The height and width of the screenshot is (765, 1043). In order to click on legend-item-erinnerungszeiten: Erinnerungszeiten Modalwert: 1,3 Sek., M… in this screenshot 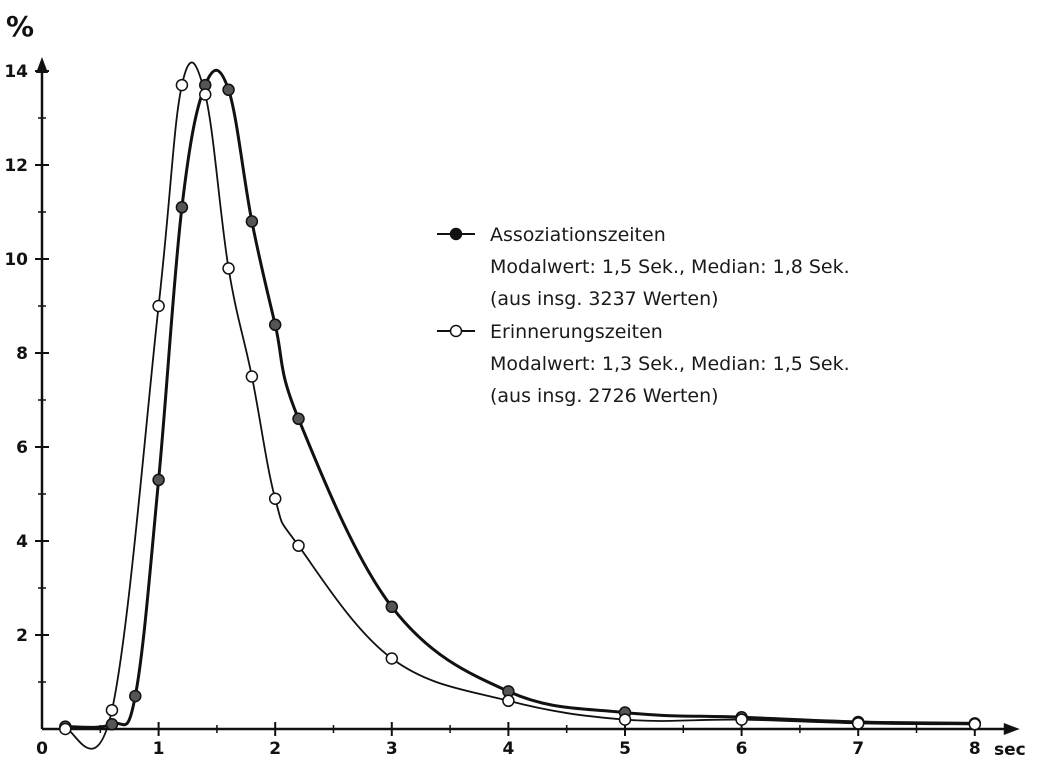, I will do `click(643, 364)`.